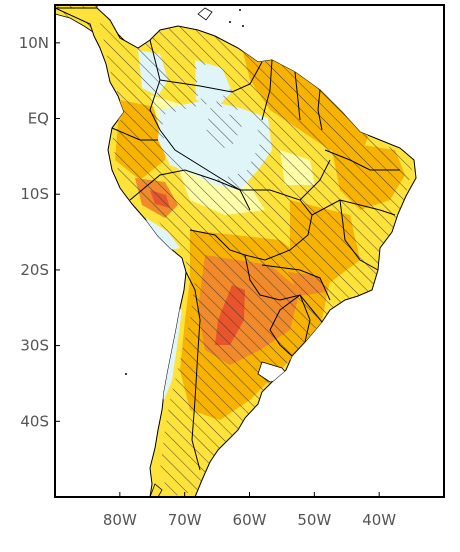 The image size is (460, 552). Describe the element at coordinates (38, 119) in the screenshot. I see `lat-tick-label: EQ` at that location.